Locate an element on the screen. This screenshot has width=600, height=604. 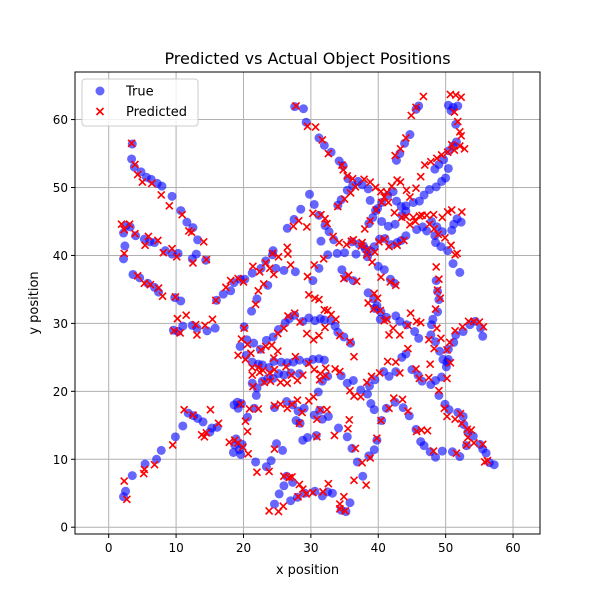
x-tick-label: 10 is located at coordinates (175, 548).